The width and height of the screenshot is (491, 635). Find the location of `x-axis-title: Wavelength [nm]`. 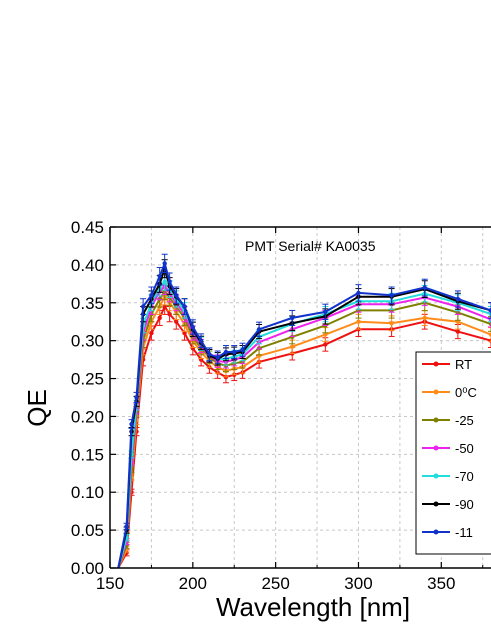

x-axis-title: Wavelength [nm] is located at coordinates (313, 607).